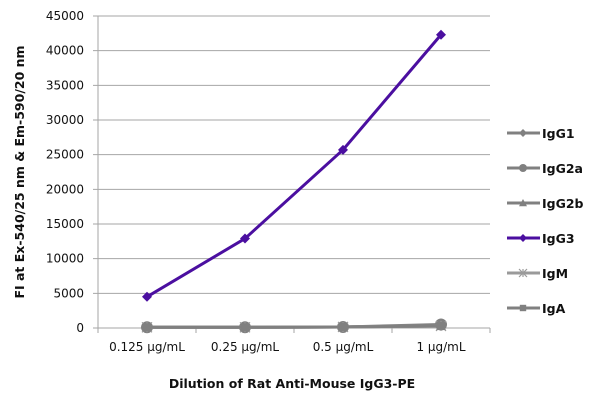 The width and height of the screenshot is (600, 402). What do you see at coordinates (541, 238) in the screenshot?
I see `legend-item-IgG3: IgG3` at bounding box center [541, 238].